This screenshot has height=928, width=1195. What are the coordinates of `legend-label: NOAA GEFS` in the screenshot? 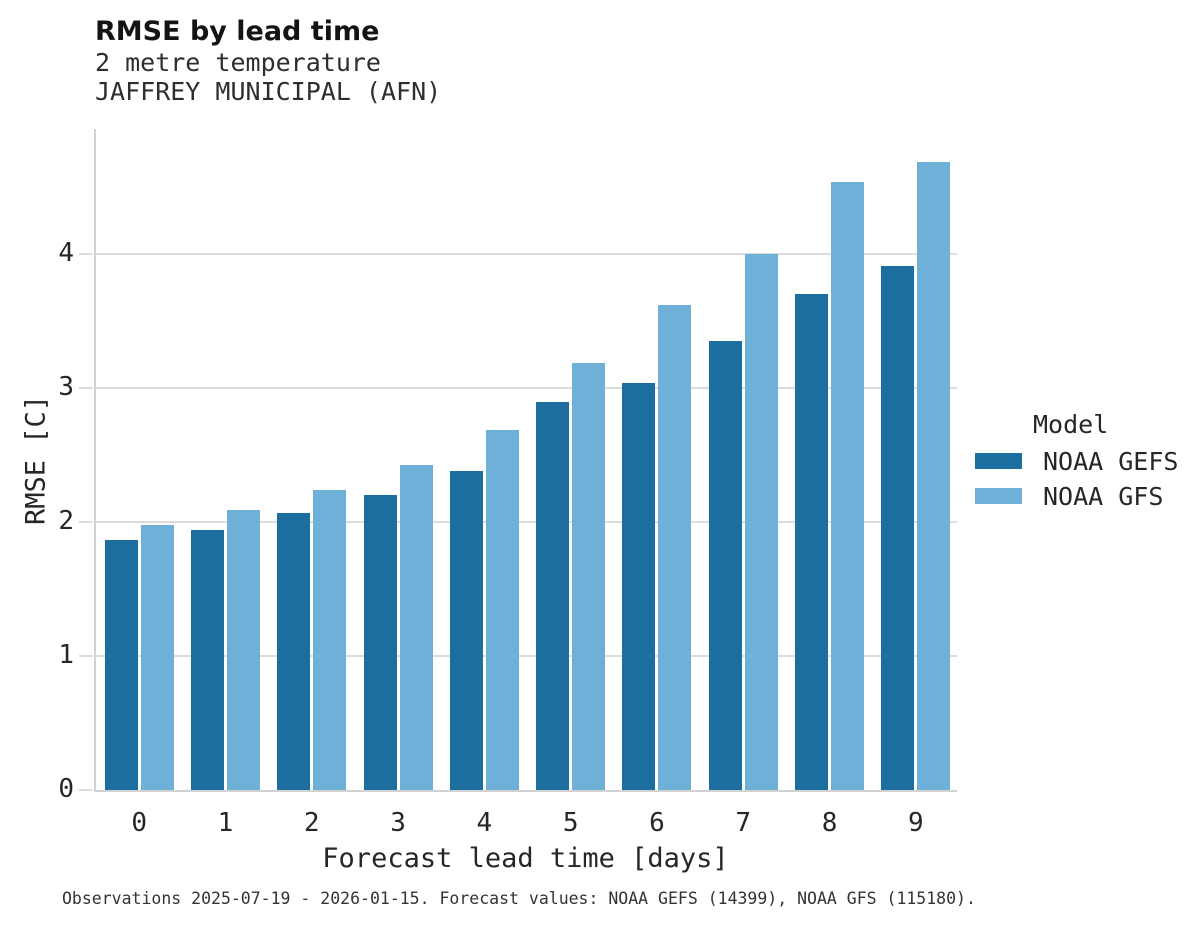 It's located at (1111, 461).